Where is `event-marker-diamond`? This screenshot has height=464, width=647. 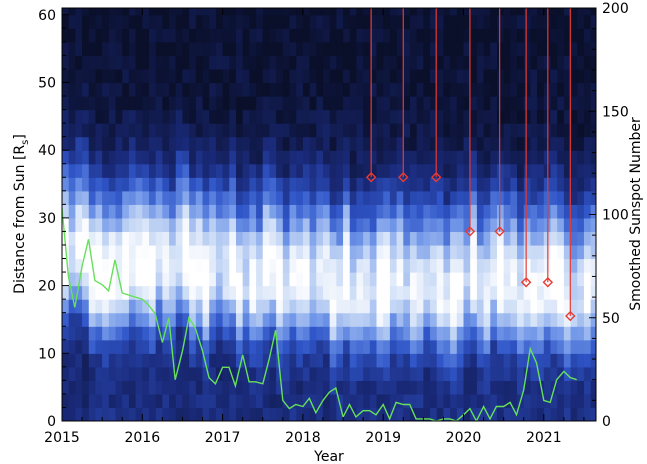 event-marker-diamond is located at coordinates (526, 282).